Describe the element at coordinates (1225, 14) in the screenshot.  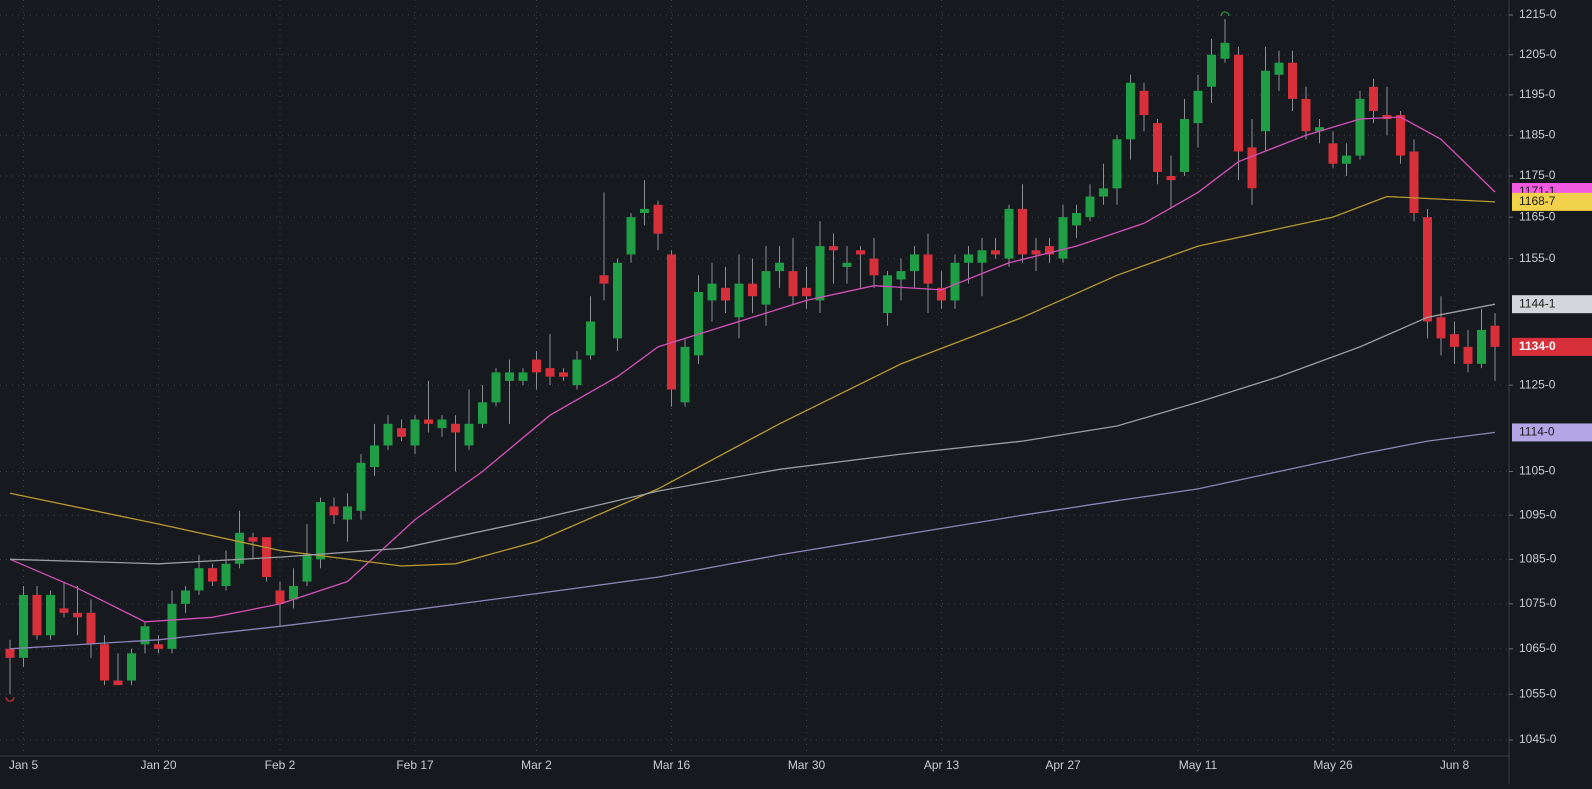
I see `high-marker` at that location.